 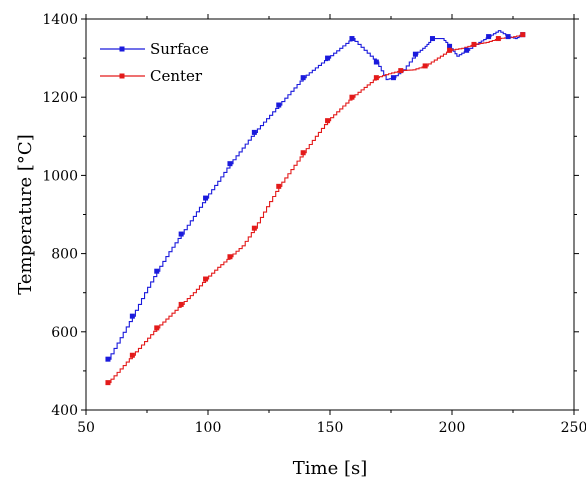 I want to click on y-tick-label: 800, so click(x=64, y=255).